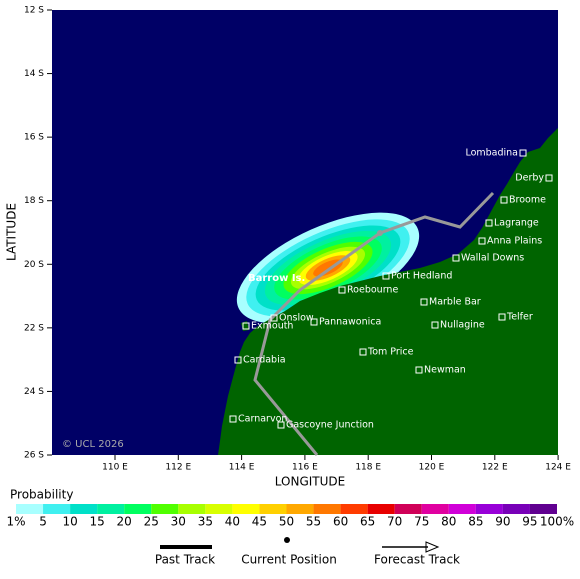  What do you see at coordinates (390, 352) in the screenshot?
I see `place-label: Tom Price` at bounding box center [390, 352].